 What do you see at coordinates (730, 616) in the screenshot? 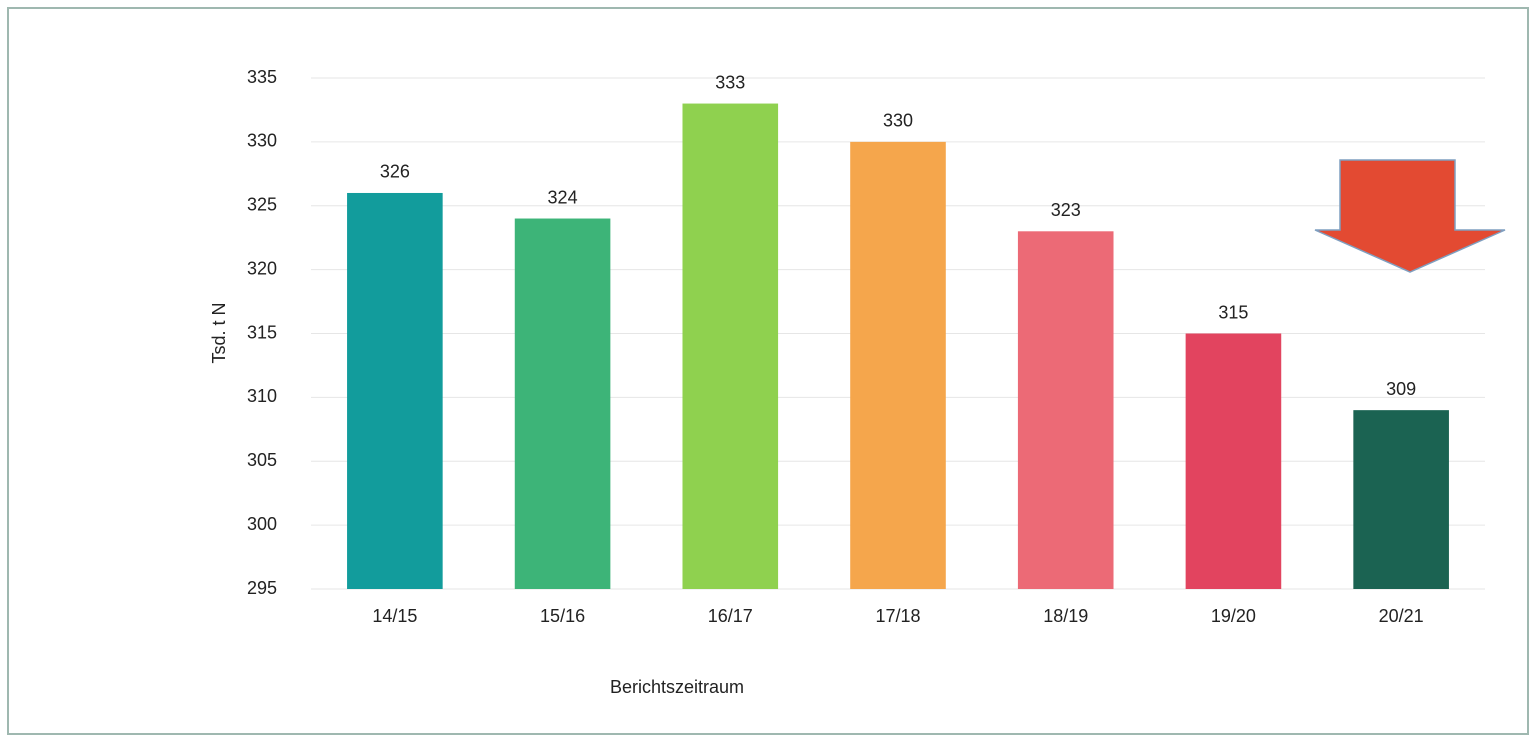
I see `x-tick-label: 16/17` at bounding box center [730, 616].